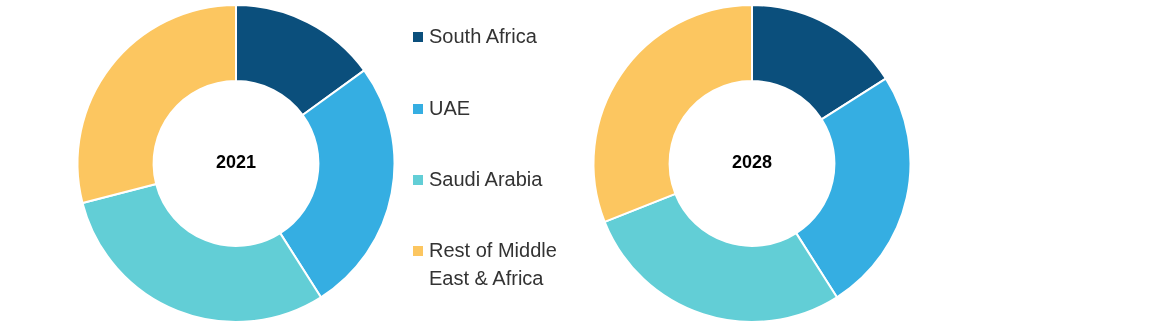 The image size is (1169, 327). What do you see at coordinates (483, 36) in the screenshot?
I see `legend-label: South Africa` at bounding box center [483, 36].